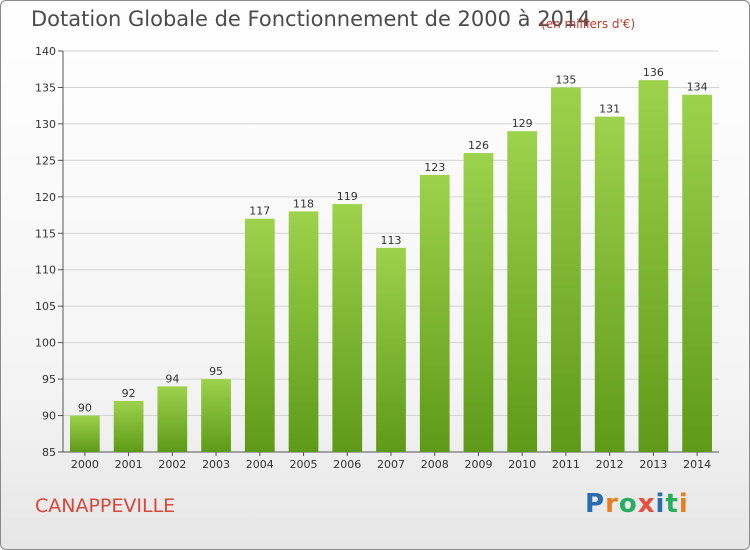 The height and width of the screenshot is (550, 750). What do you see at coordinates (216, 464) in the screenshot?
I see `x-tick-label: 2003` at bounding box center [216, 464].